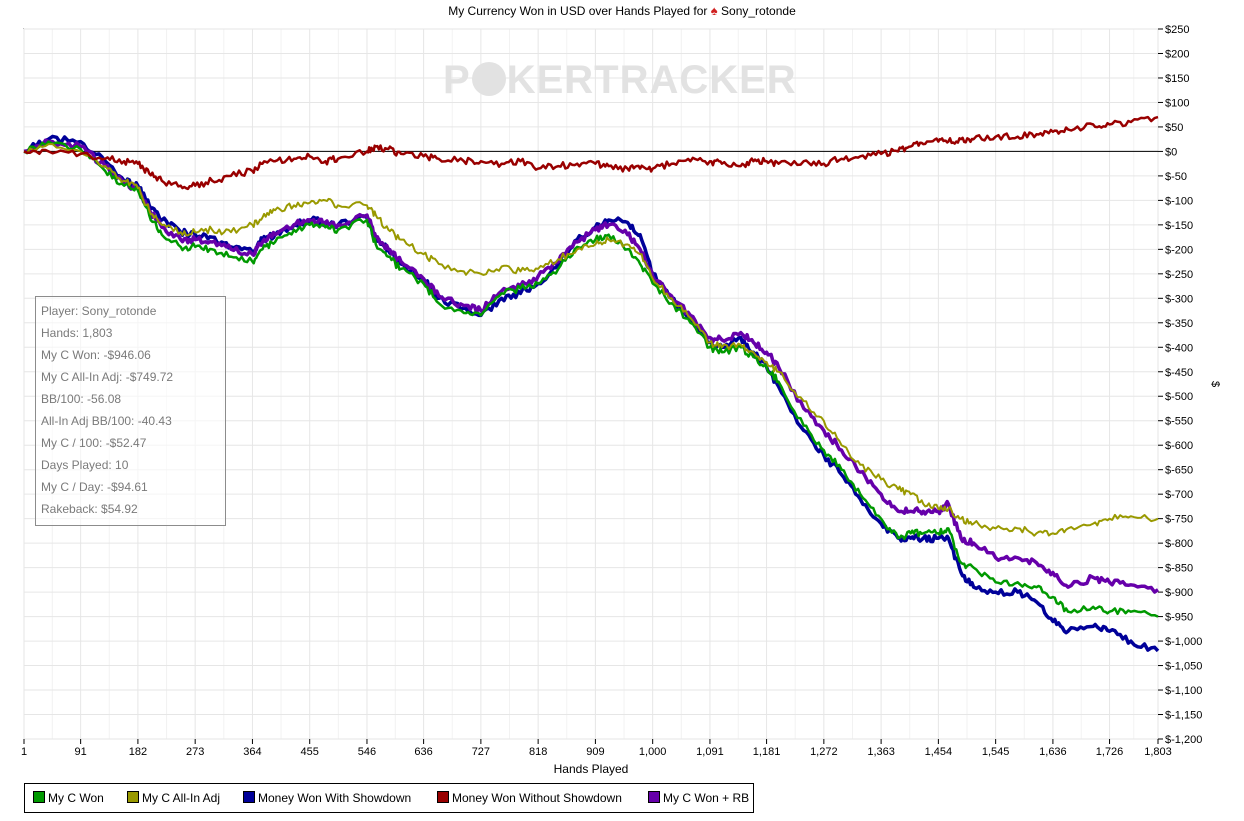  I want to click on legend-label: My C All-In Adj, so click(181, 798).